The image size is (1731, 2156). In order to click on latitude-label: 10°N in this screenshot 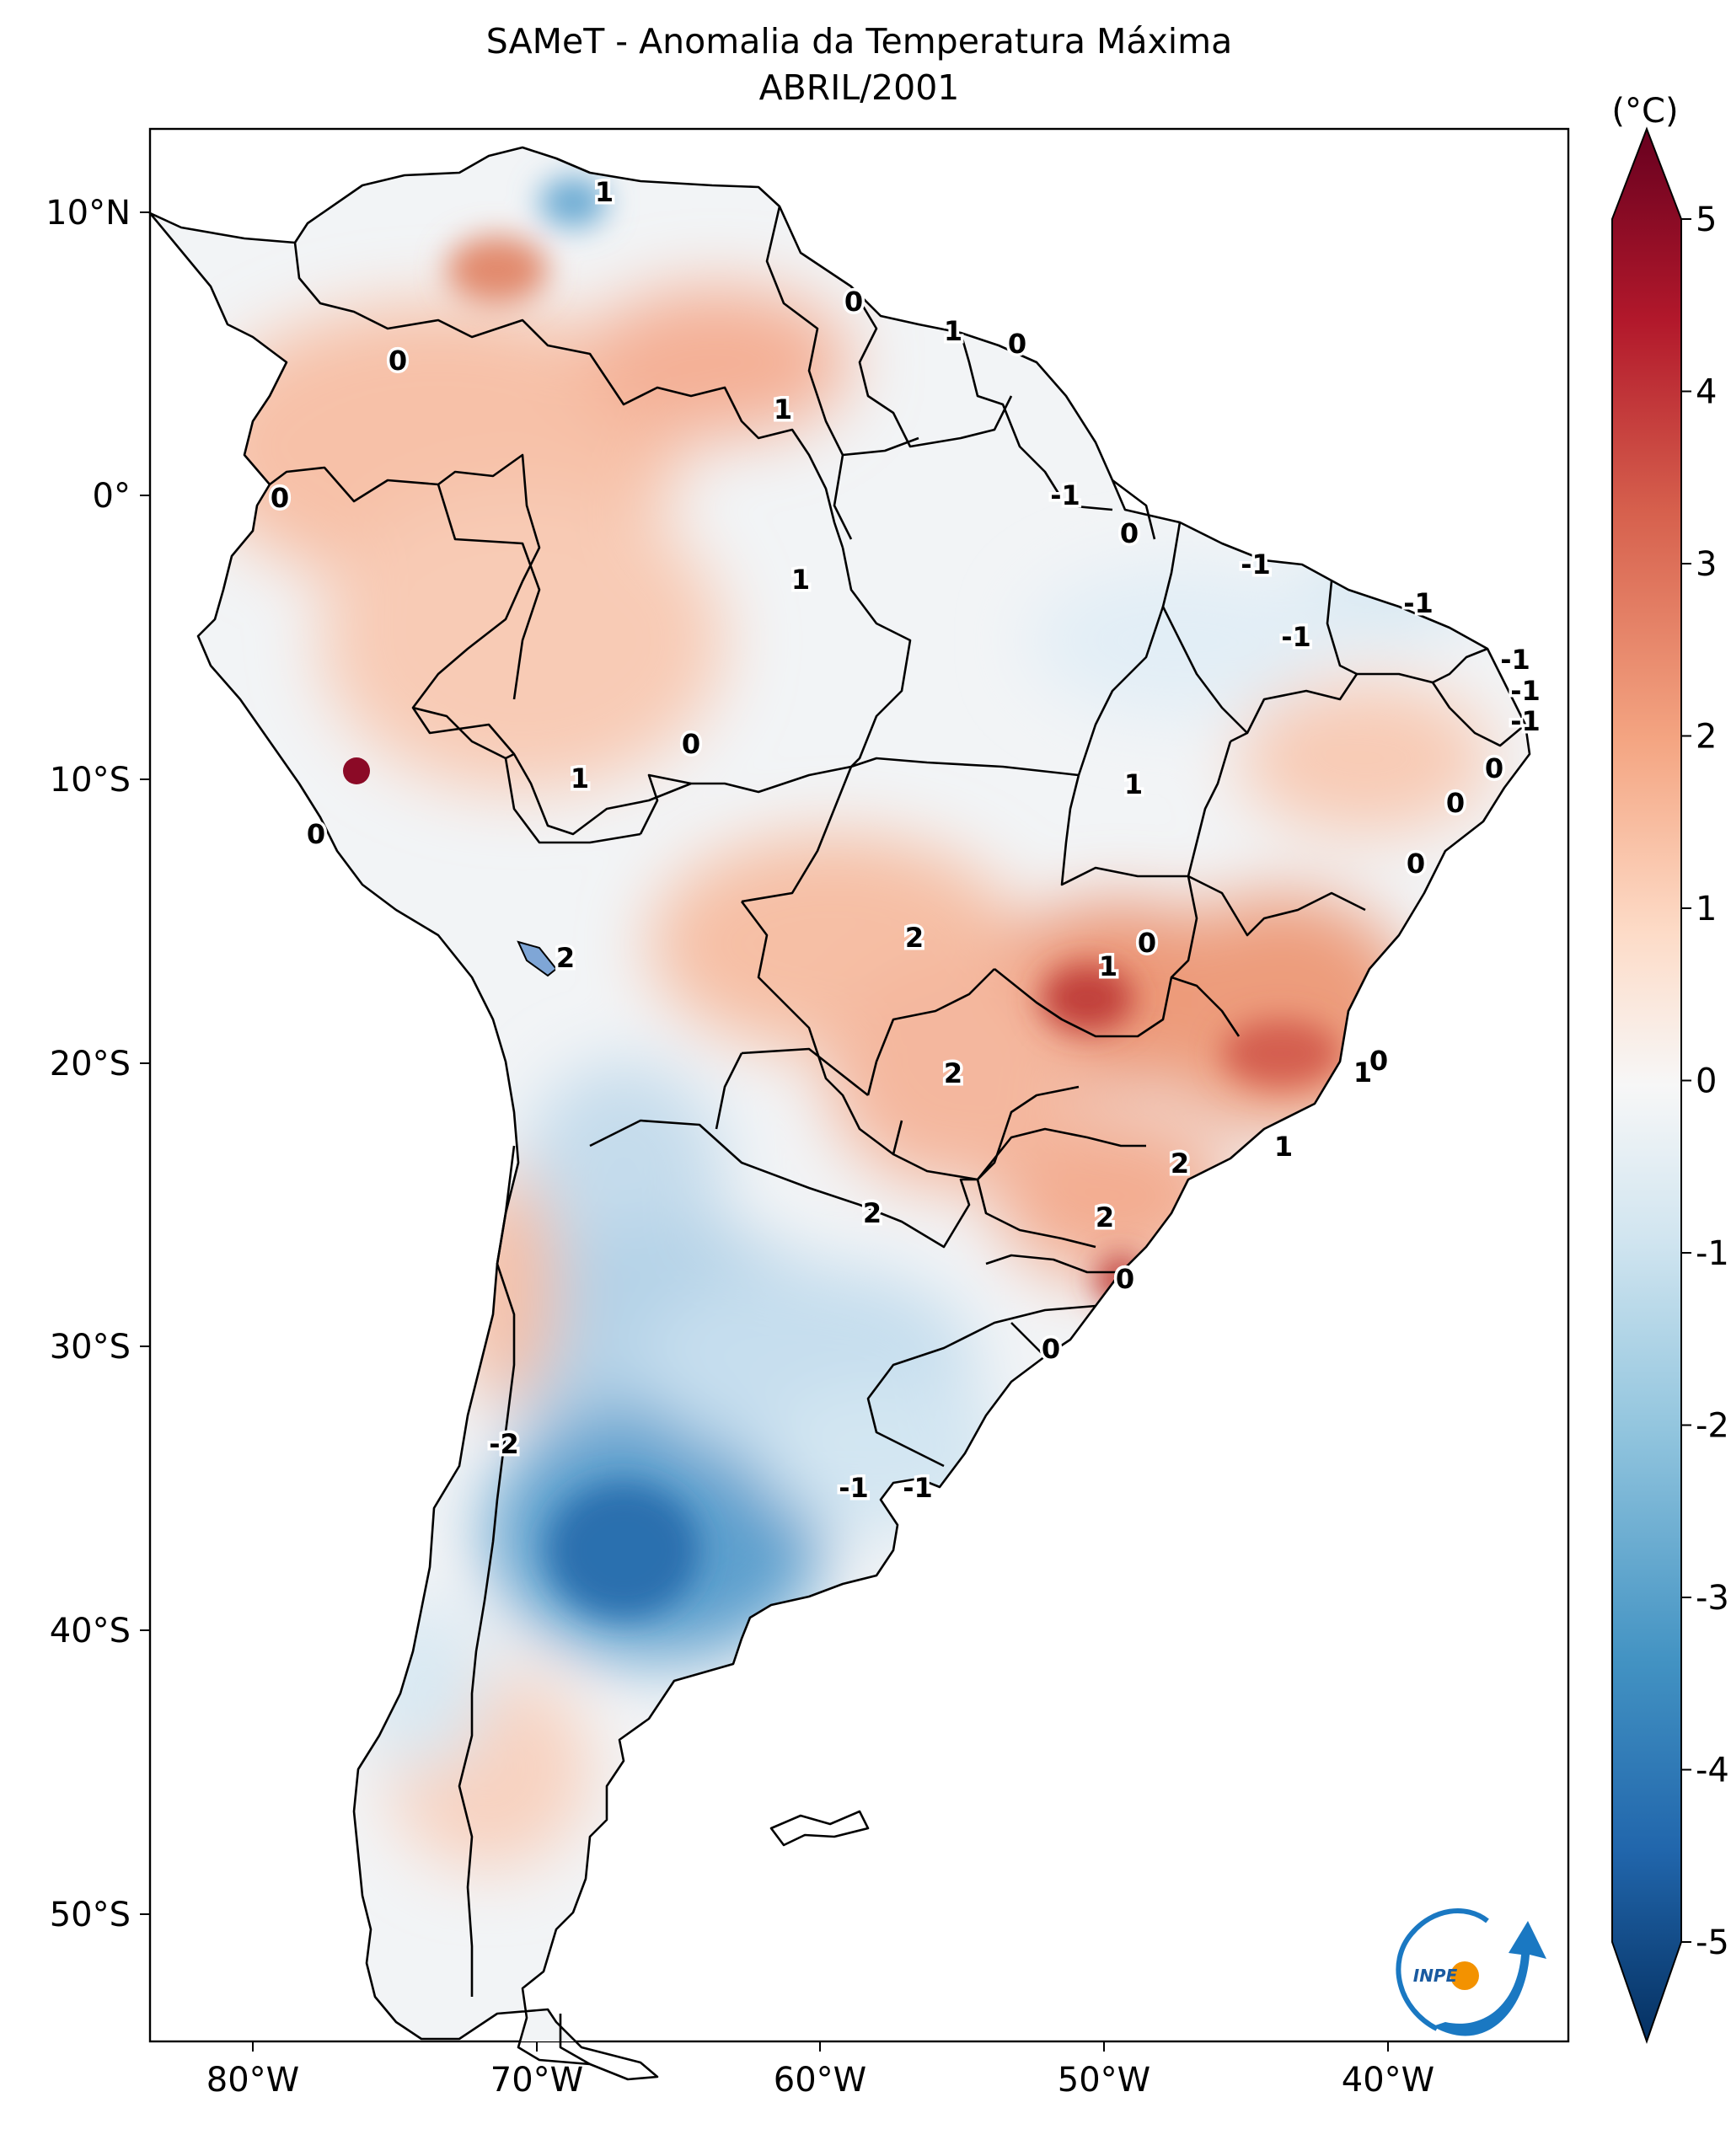, I will do `click(88, 213)`.